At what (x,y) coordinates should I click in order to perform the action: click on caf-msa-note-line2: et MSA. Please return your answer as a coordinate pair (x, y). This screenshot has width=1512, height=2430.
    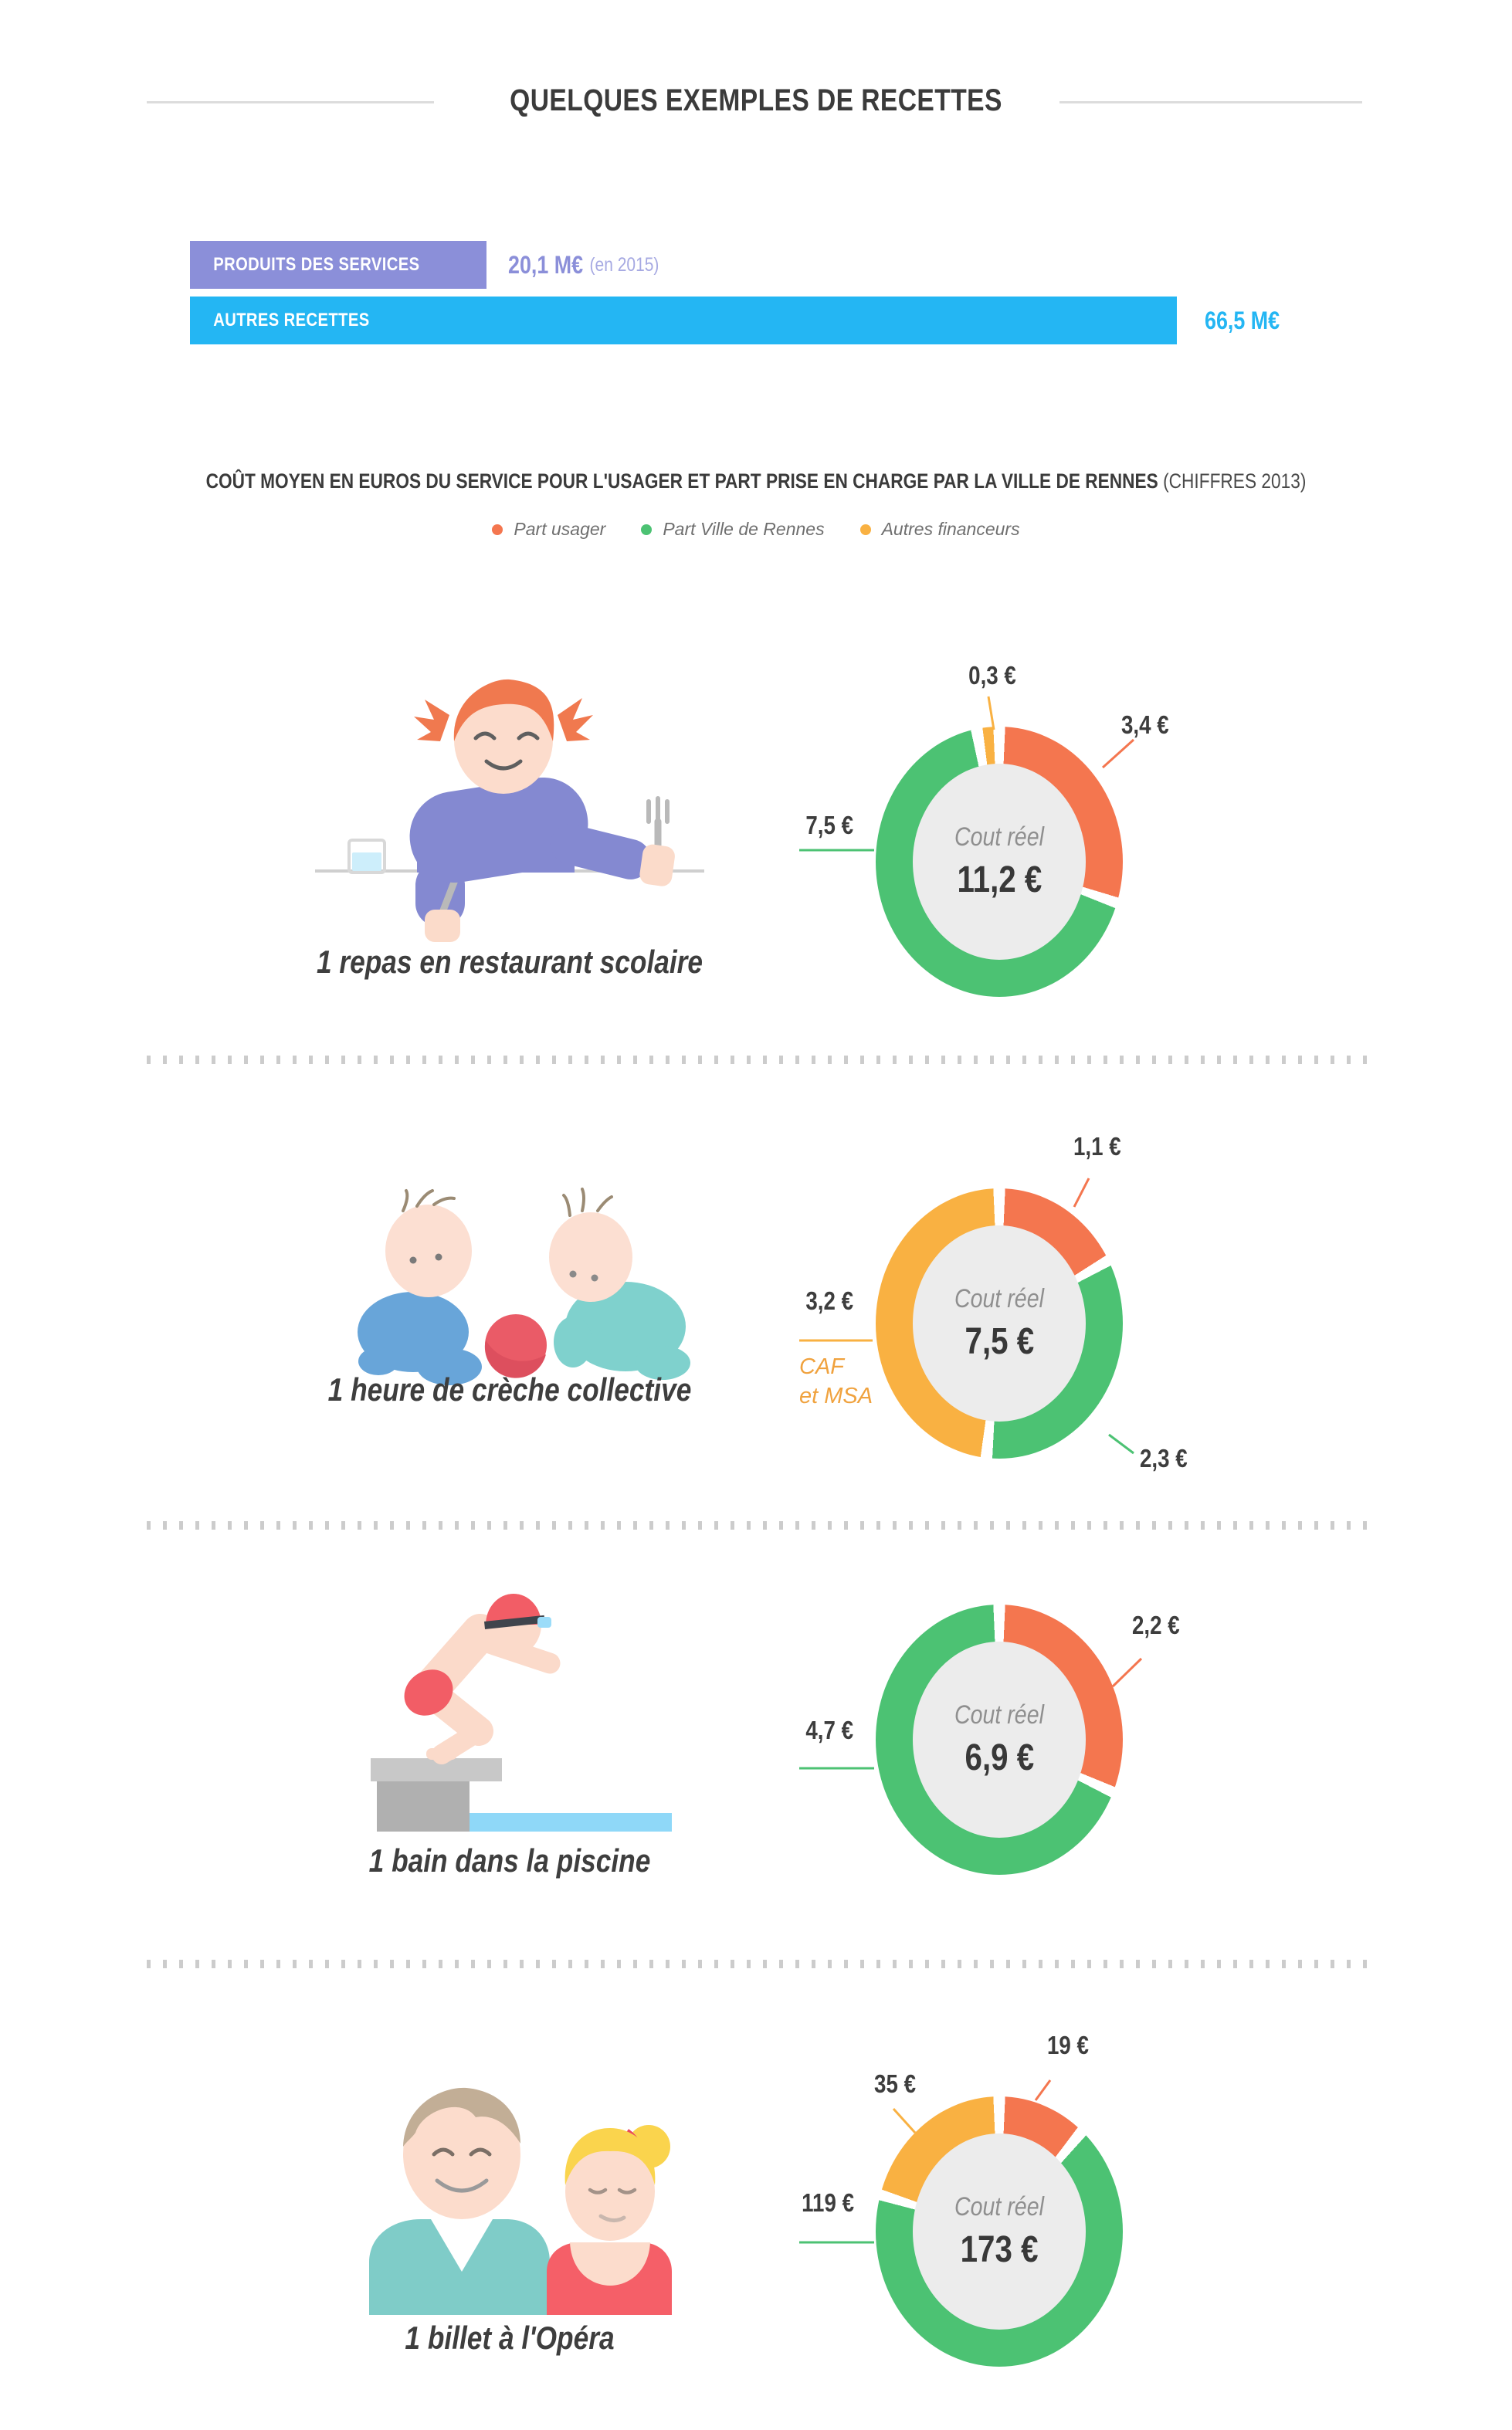
    Looking at the image, I should click on (836, 1396).